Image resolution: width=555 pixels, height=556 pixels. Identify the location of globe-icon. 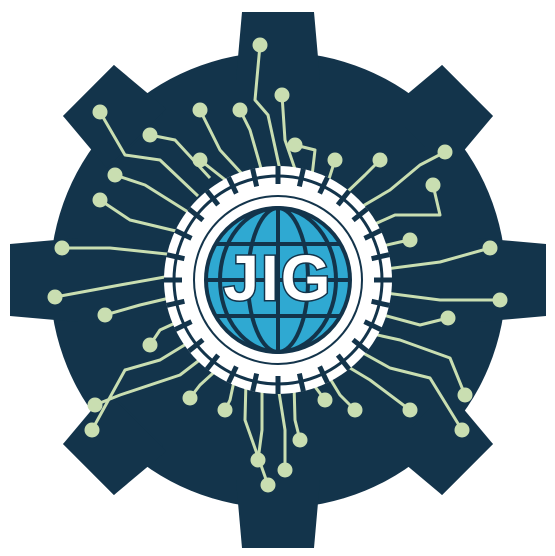
(278, 280).